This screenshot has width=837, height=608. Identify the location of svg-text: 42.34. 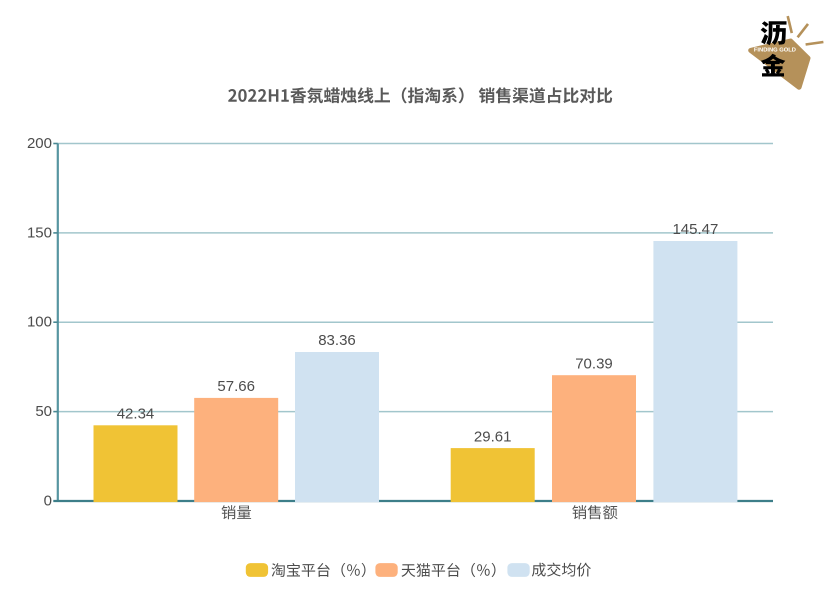
(136, 414).